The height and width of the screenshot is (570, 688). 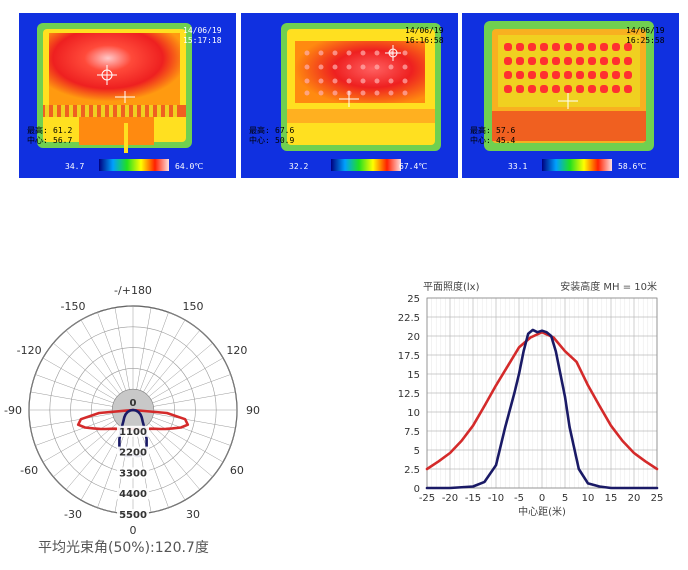 I want to click on center-value-1: 56.7, so click(x=62, y=140).